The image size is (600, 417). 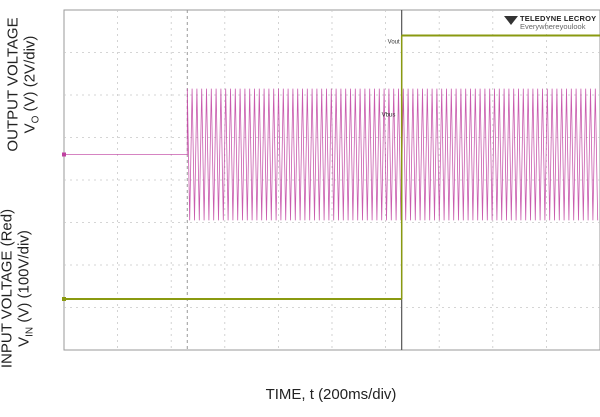 I want to click on teledyne-logo: TELEDYNE LECROY Everywhereyoulook, so click(x=558, y=23).